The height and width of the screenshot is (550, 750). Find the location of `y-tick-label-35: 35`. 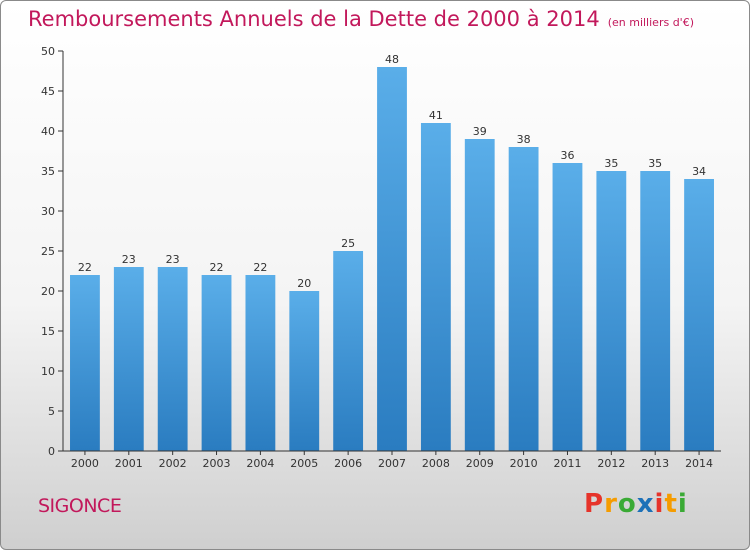

y-tick-label-35: 35 is located at coordinates (48, 171).